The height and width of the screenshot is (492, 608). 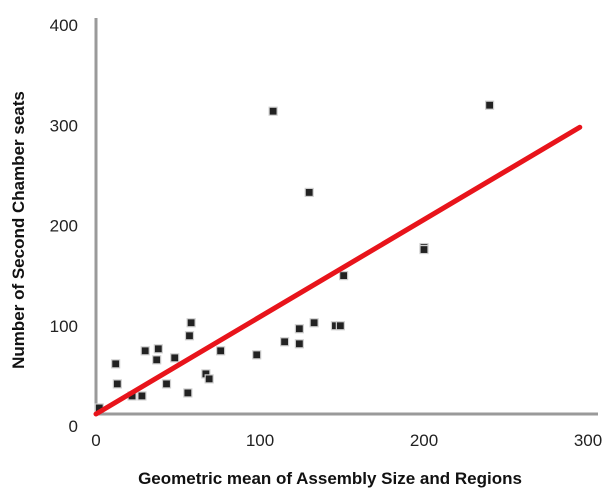 What do you see at coordinates (64, 25) in the screenshot?
I see `y-tick-label: 400` at bounding box center [64, 25].